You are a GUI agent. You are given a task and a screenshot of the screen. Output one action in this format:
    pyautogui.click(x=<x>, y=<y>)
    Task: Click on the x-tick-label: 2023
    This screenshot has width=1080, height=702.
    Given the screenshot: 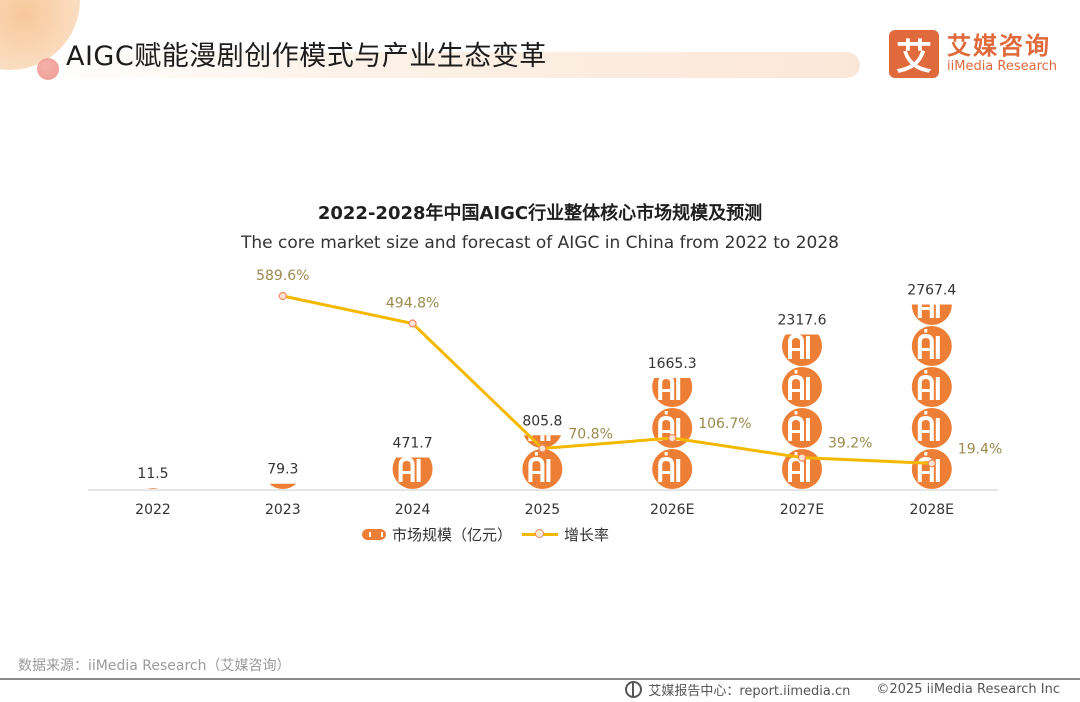 What is the action you would take?
    pyautogui.click(x=283, y=510)
    